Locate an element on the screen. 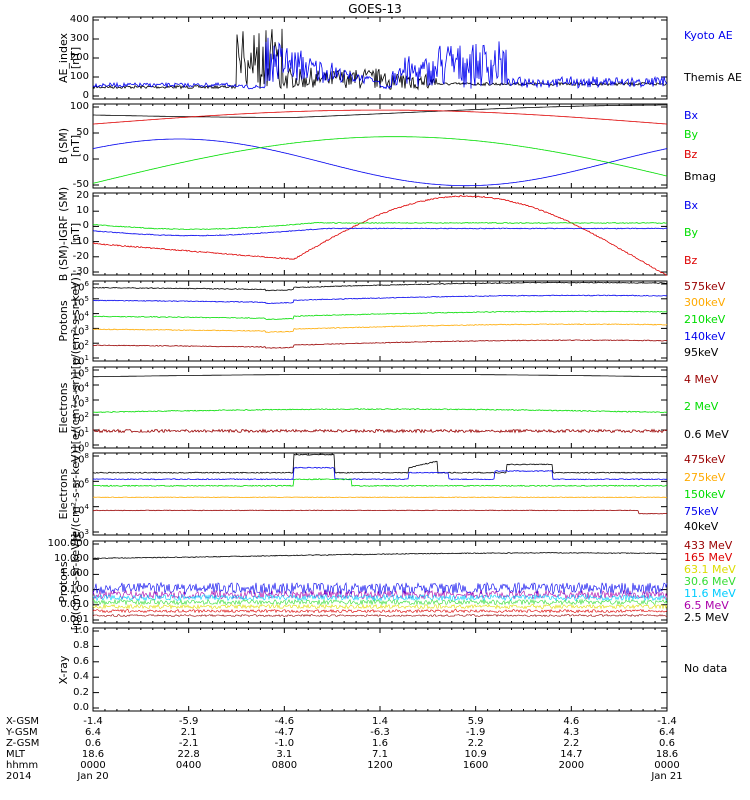  legend-30-6-mev: 30.6 MeV is located at coordinates (710, 581).